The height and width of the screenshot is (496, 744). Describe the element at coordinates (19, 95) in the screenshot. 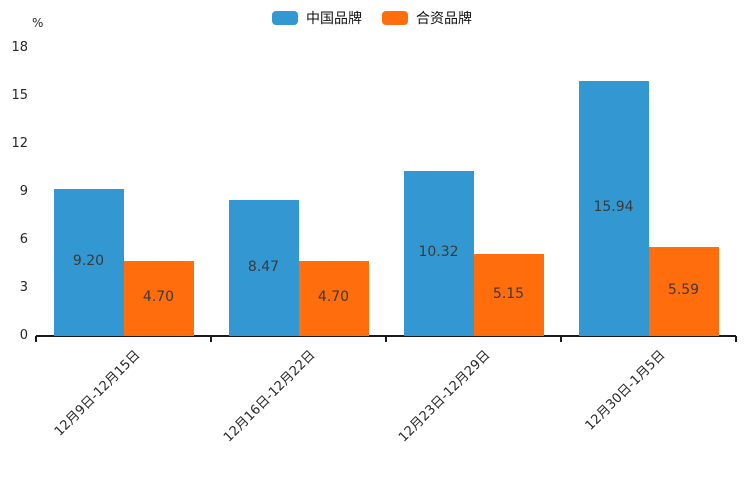

I see `y-tick-label: 15` at that location.